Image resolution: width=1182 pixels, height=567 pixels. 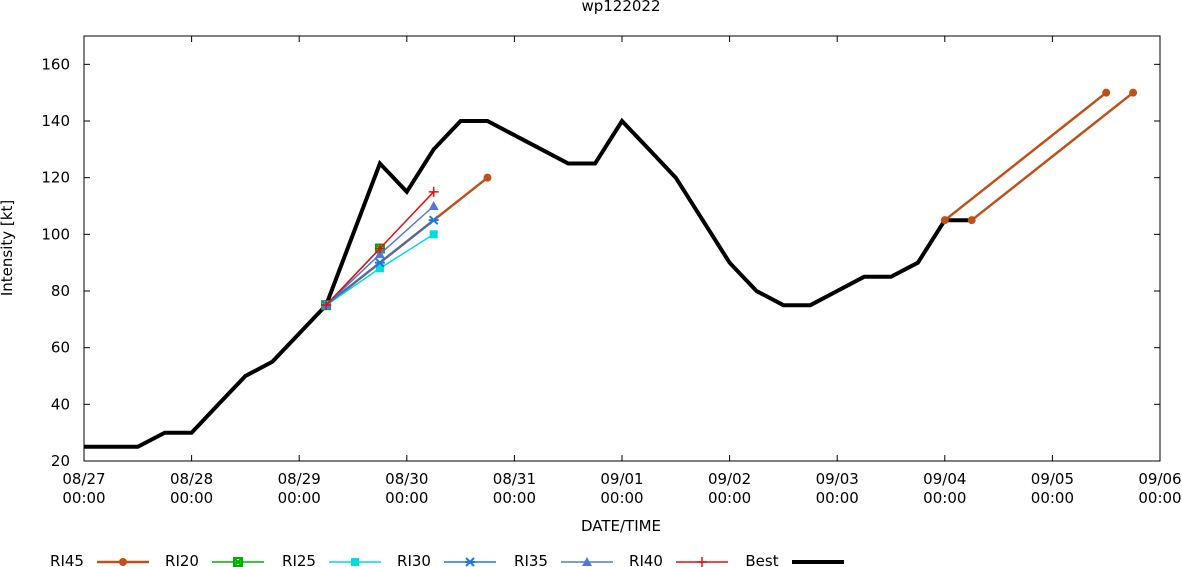 I want to click on legend-item-ri40: RI40, so click(x=678, y=559).